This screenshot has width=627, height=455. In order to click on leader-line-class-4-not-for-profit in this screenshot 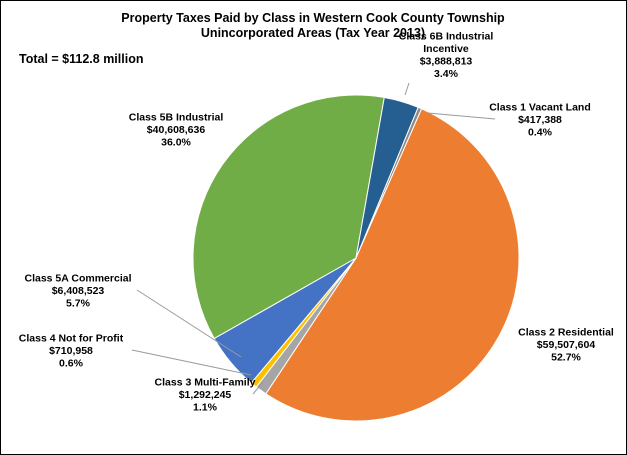, I will do `click(191, 362)`.